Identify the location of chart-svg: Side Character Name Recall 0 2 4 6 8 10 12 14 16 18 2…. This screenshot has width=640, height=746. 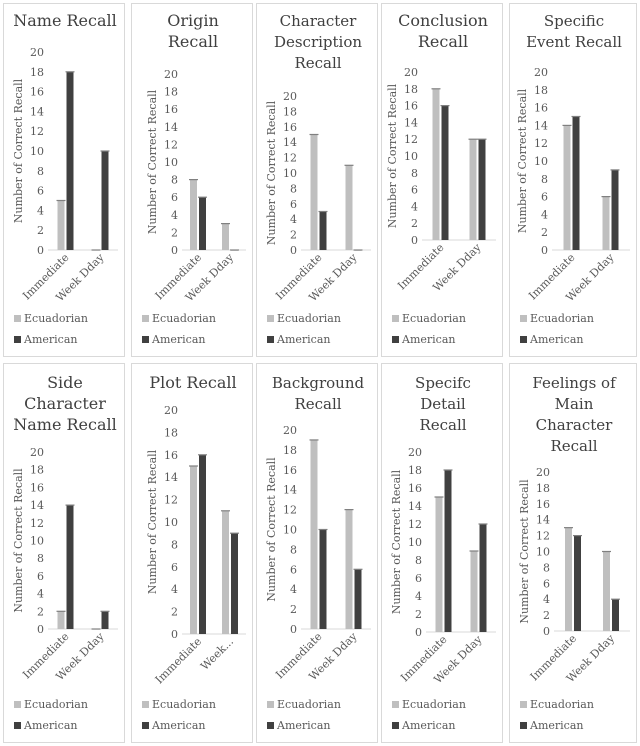
(65, 552).